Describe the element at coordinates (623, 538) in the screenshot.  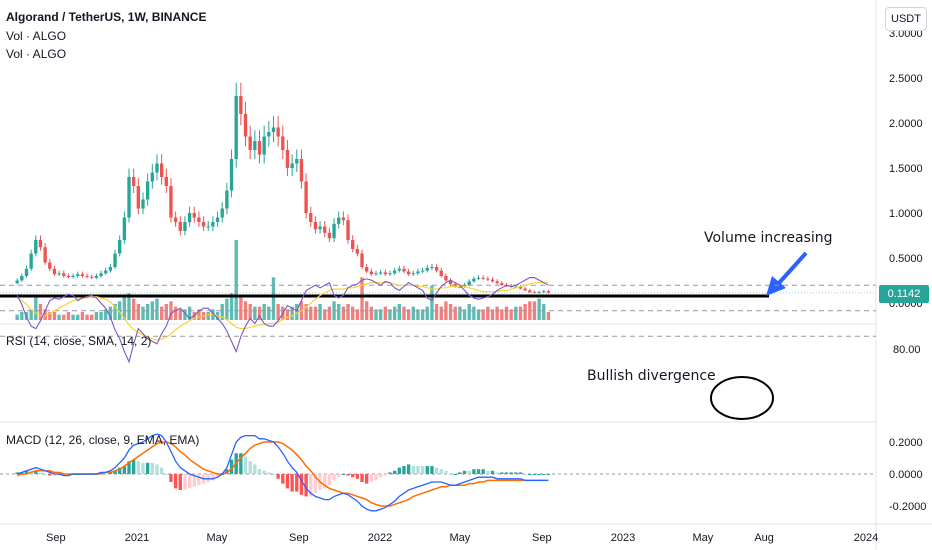
I see `time-axis-tick-label: 2023` at that location.